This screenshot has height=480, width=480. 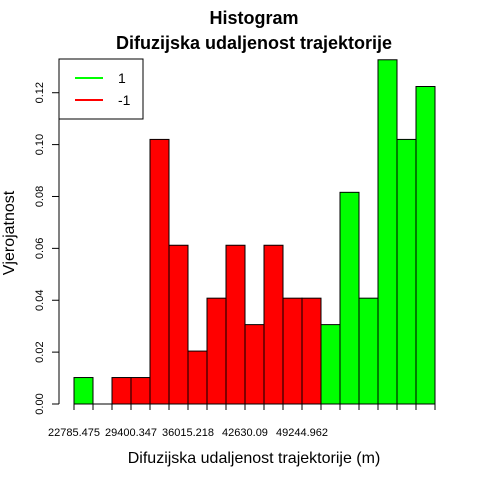 I want to click on x-axis-label: Difuzijska udaljenost trajektorije (m), so click(x=254, y=458).